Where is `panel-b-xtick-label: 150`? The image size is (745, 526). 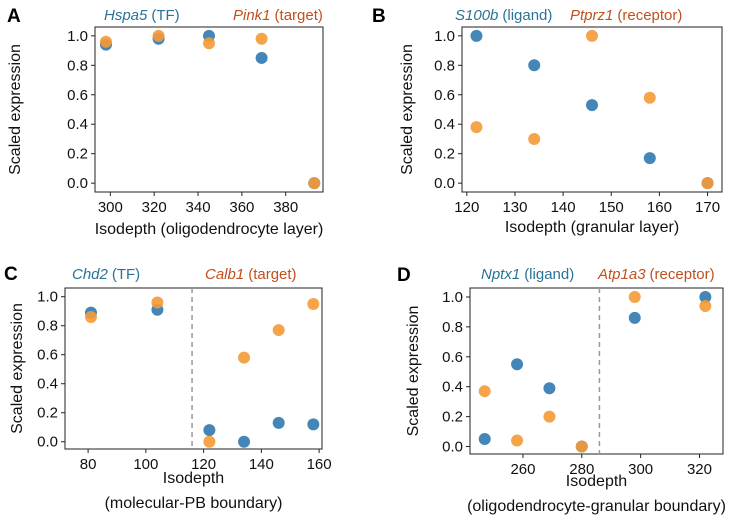
panel-b-xtick-label: 150 is located at coordinates (611, 207).